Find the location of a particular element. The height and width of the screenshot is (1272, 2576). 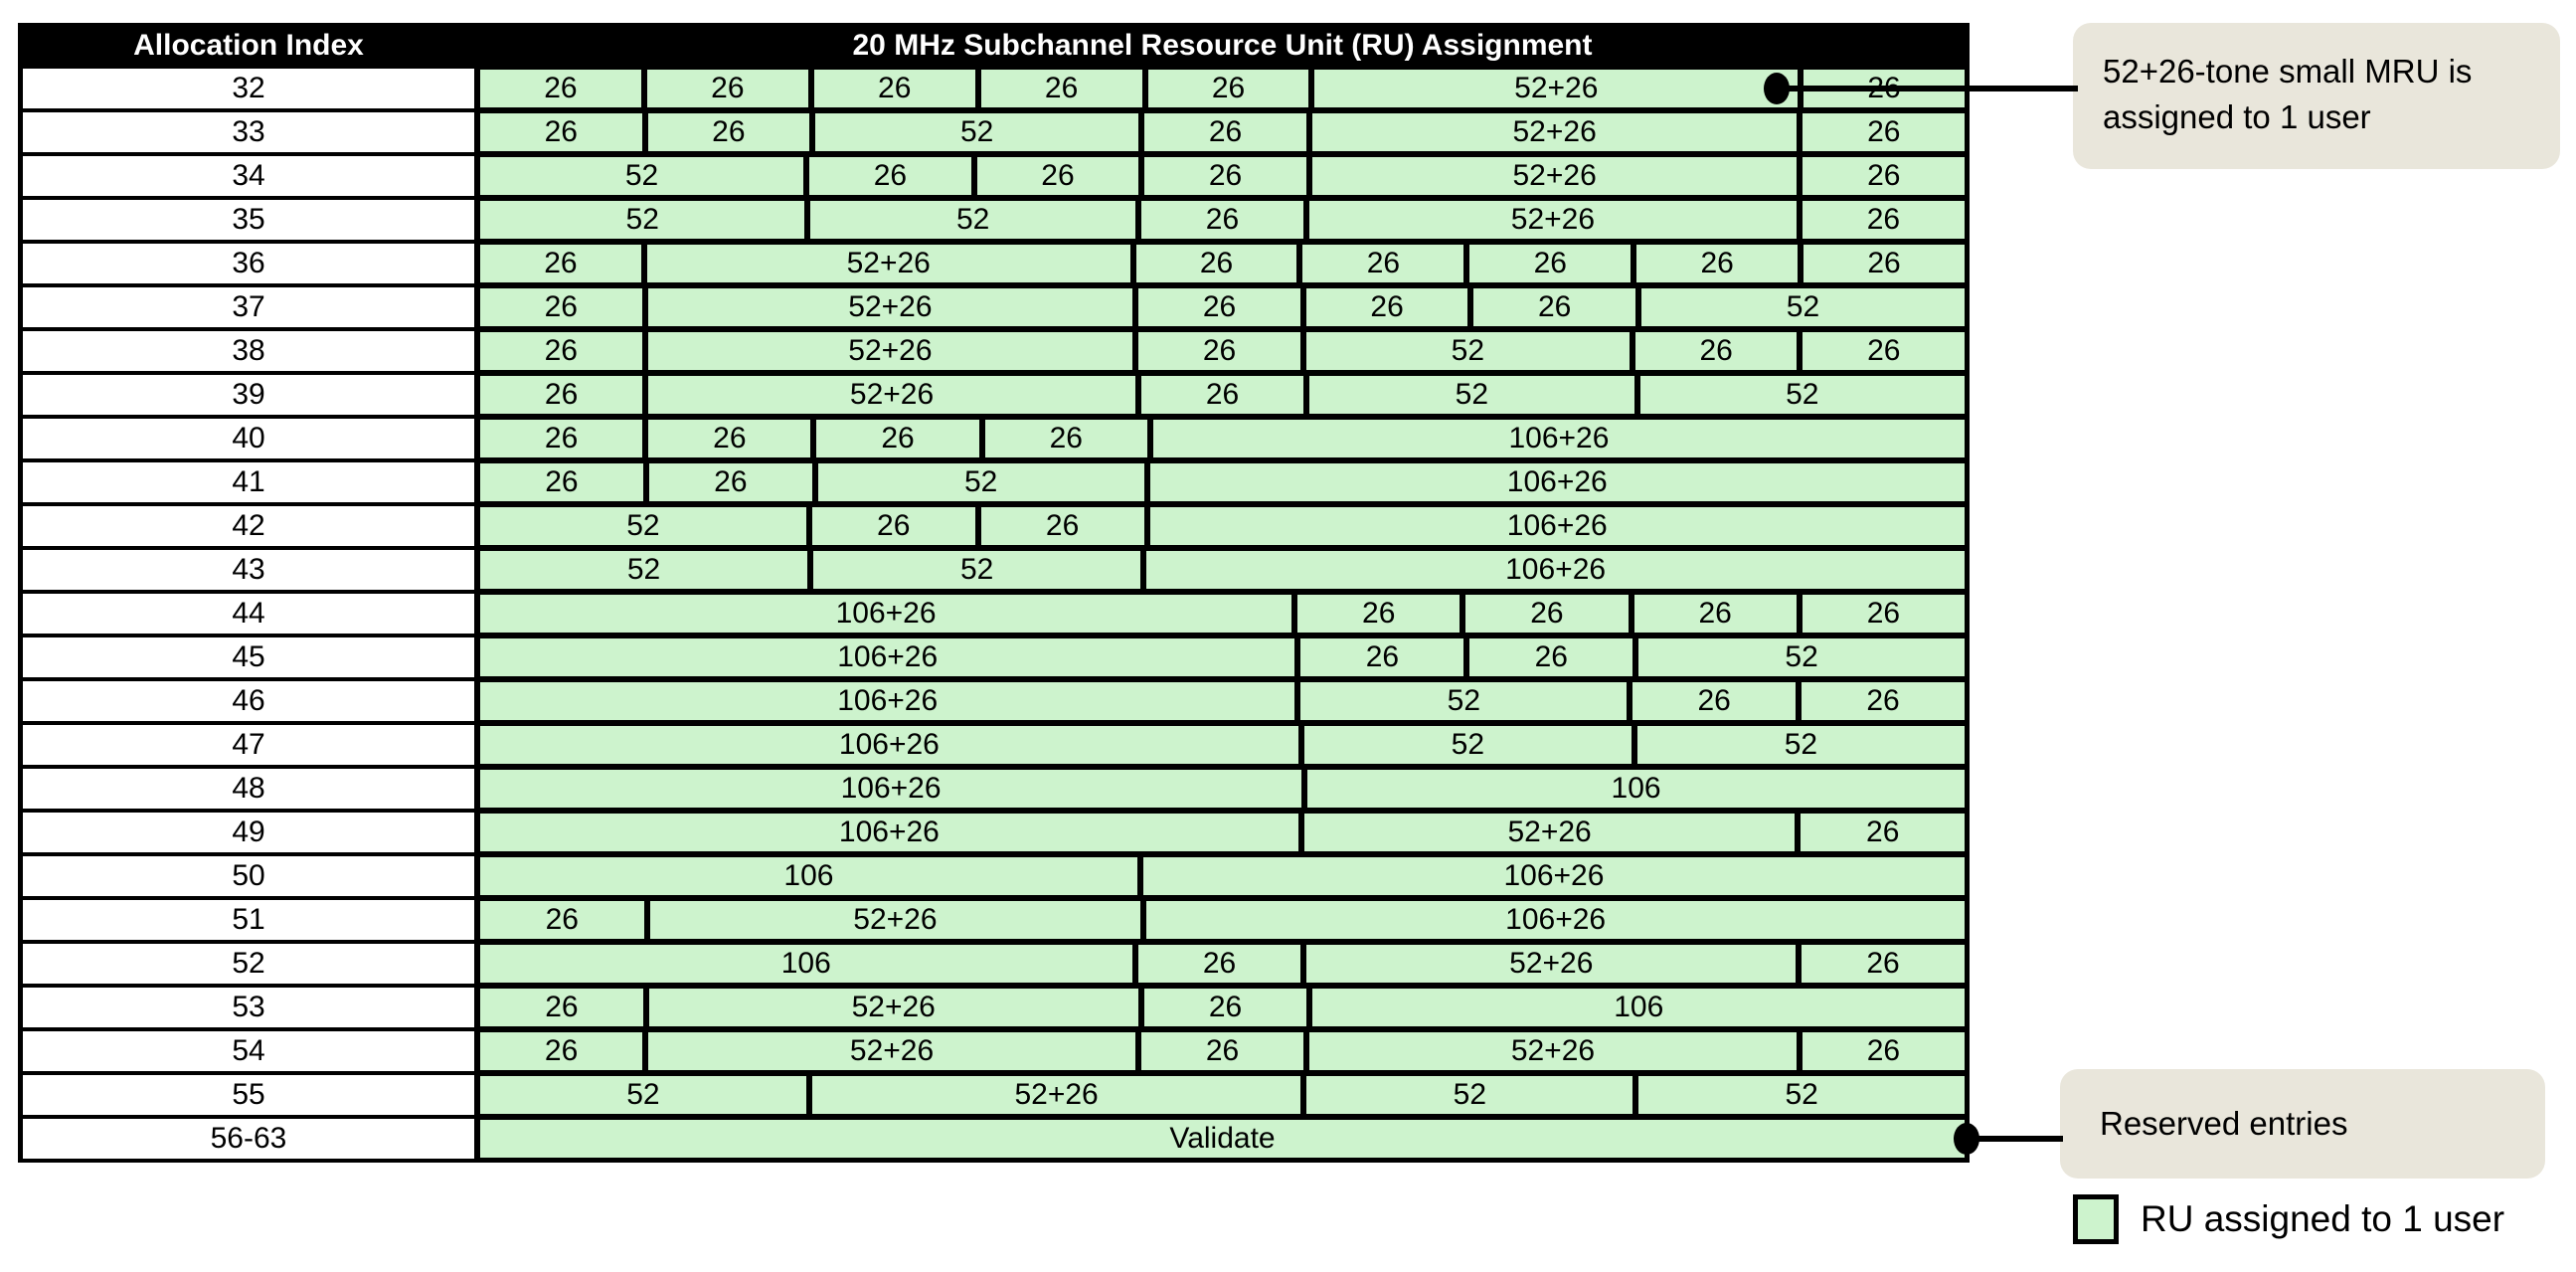

legend: RU assigned to 1 user is located at coordinates (2288, 1219).